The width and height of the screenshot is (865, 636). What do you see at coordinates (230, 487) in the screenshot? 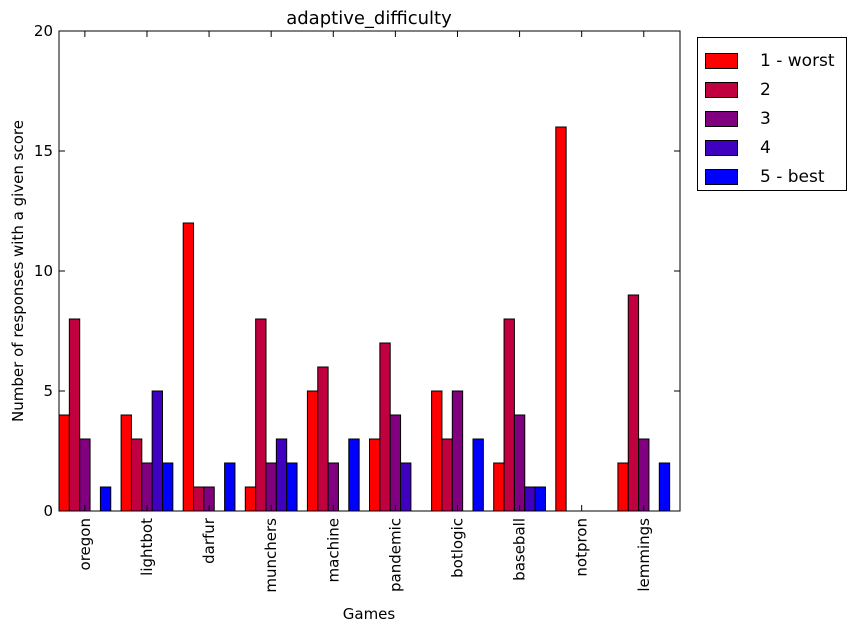
I see `bar-darfur-5-best` at bounding box center [230, 487].